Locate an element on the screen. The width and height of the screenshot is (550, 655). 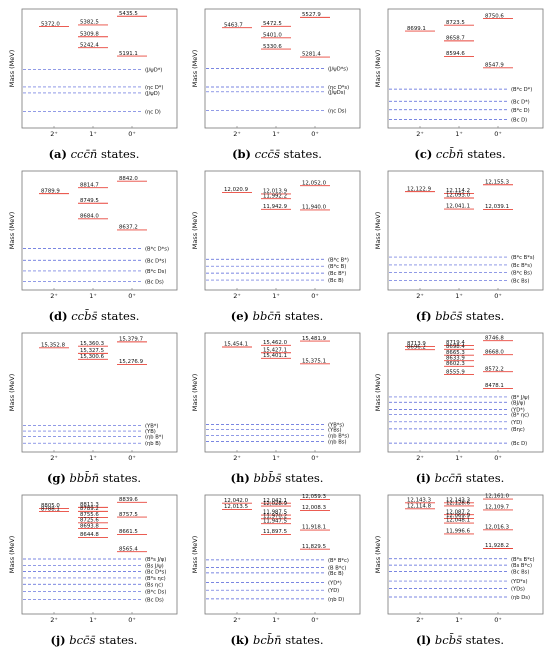
state-value-label: 5372.0 is located at coordinates (50, 24).